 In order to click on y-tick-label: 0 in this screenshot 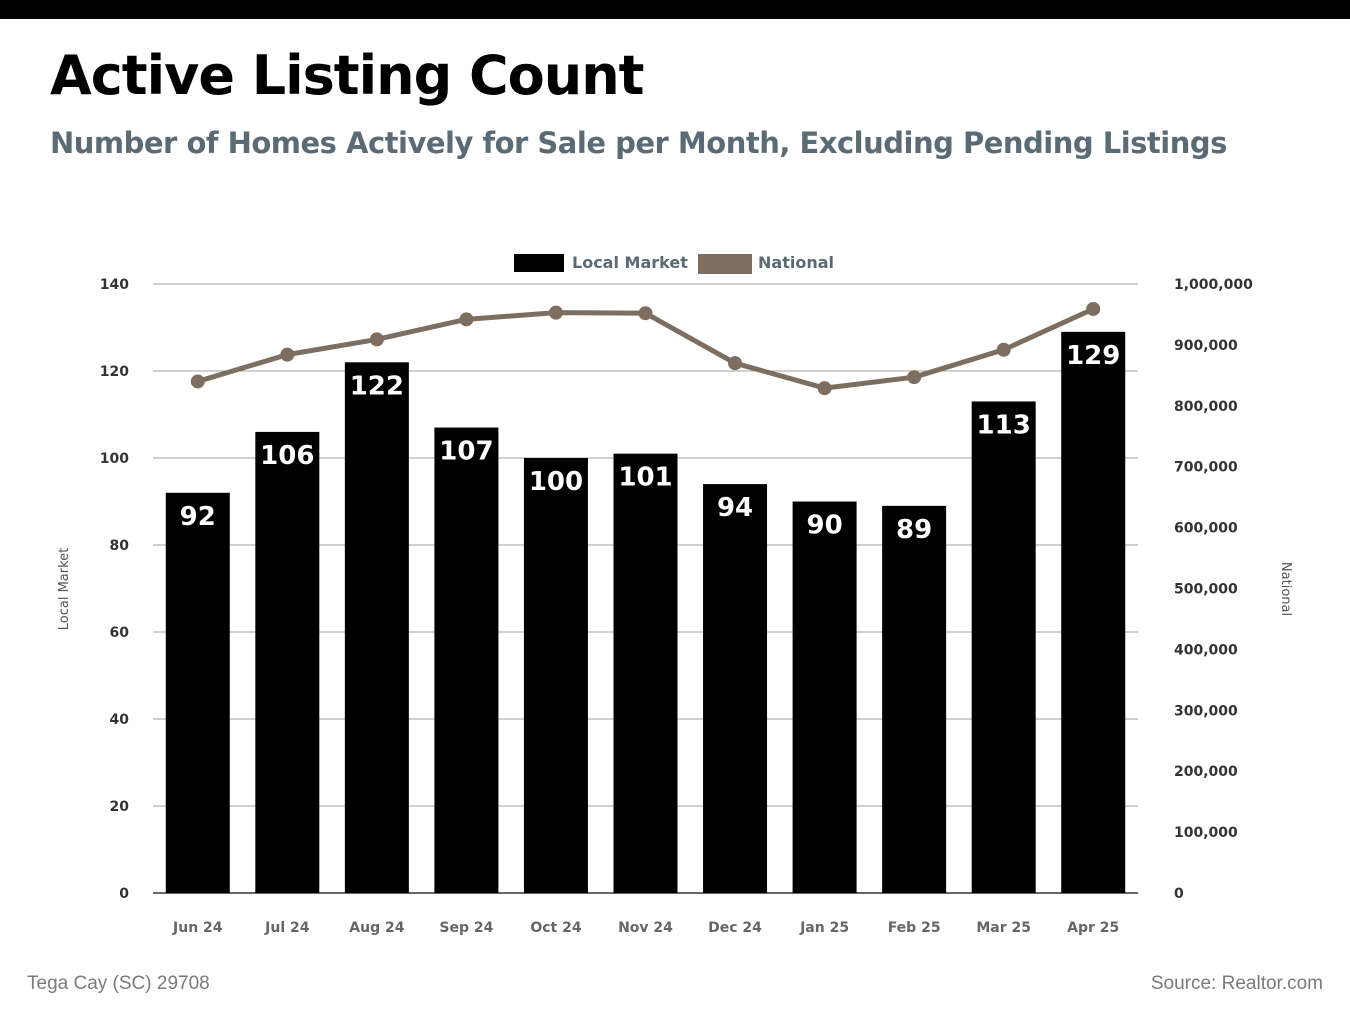, I will do `click(124, 894)`.